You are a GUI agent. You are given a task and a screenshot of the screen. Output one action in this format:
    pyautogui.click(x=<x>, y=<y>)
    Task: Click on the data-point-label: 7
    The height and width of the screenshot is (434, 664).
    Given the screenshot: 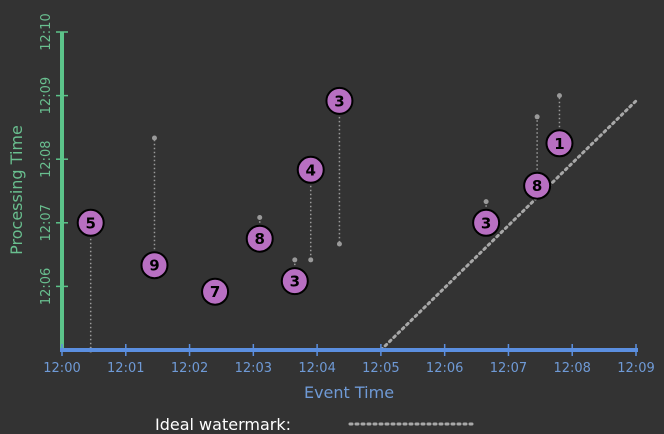 What is the action you would take?
    pyautogui.click(x=215, y=292)
    